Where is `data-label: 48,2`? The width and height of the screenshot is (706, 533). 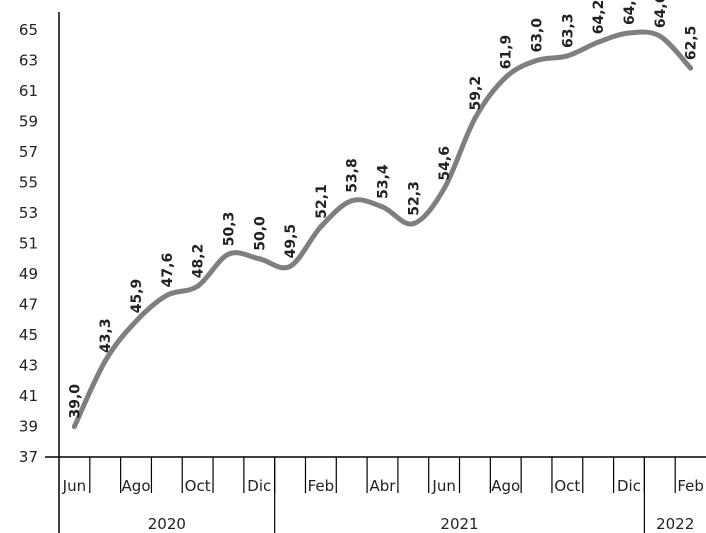 data-label: 48,2 is located at coordinates (199, 261).